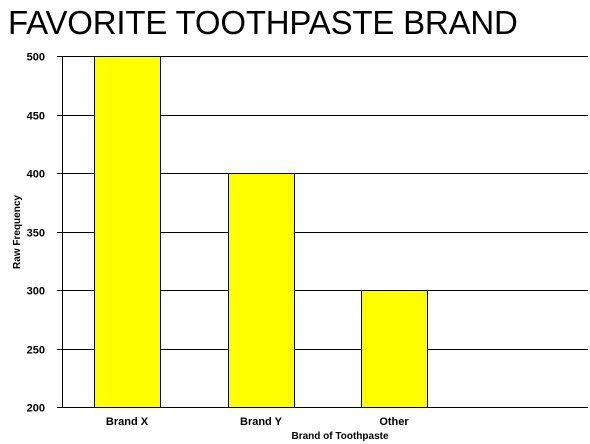  I want to click on y-tick-label-400: 400, so click(36, 175).